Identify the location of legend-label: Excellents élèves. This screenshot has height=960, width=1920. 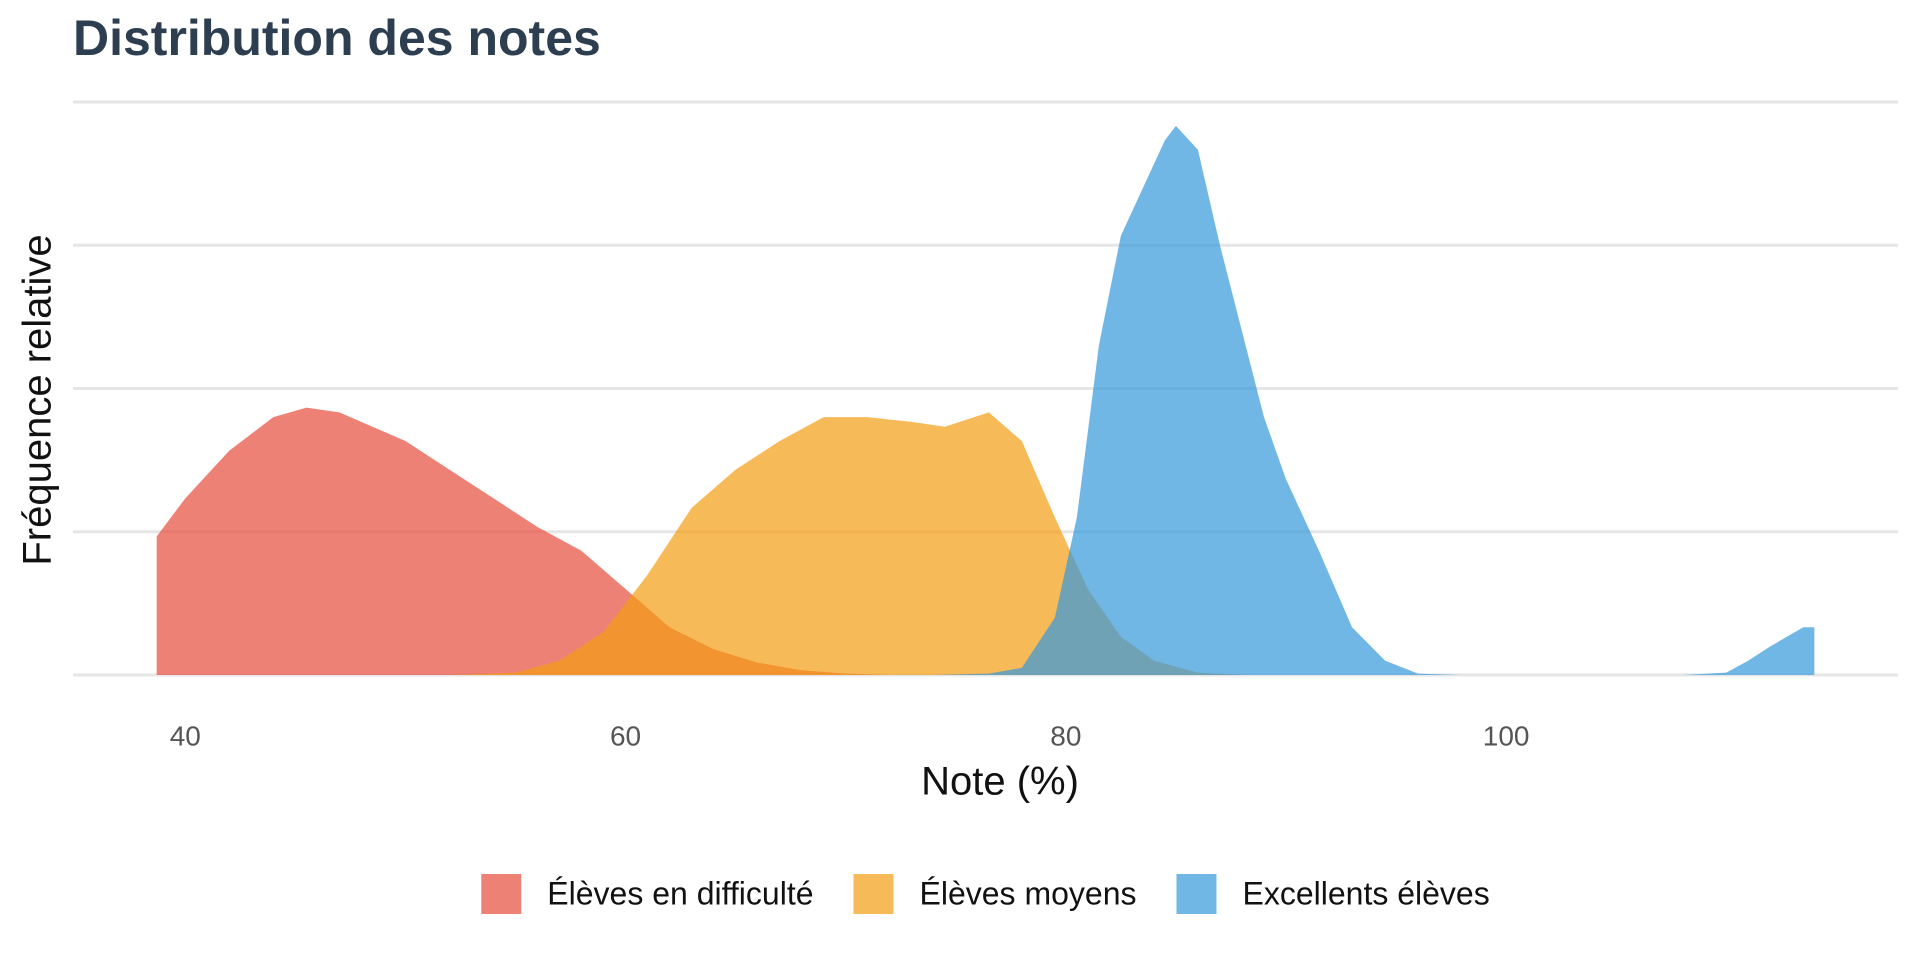
(1365, 893).